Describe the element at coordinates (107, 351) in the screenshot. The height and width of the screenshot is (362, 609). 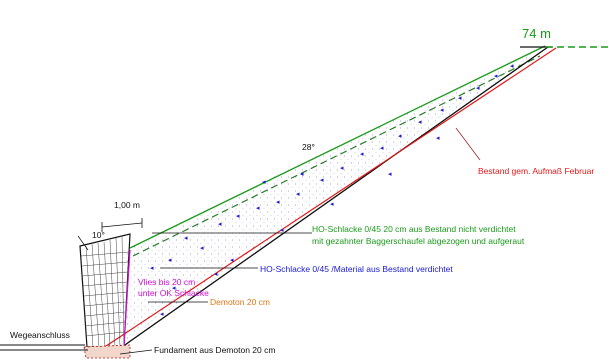
I see `foundation-block` at that location.